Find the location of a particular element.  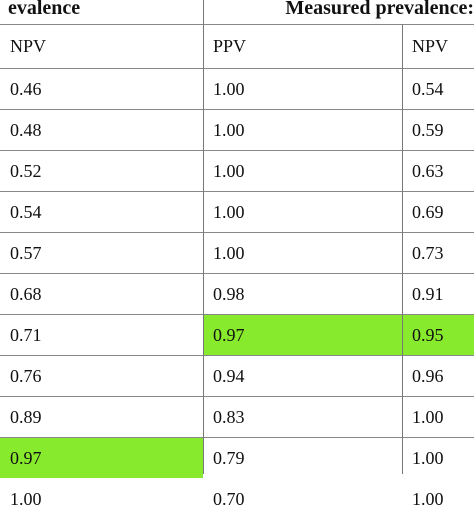

header-rule is located at coordinates (237, 24).